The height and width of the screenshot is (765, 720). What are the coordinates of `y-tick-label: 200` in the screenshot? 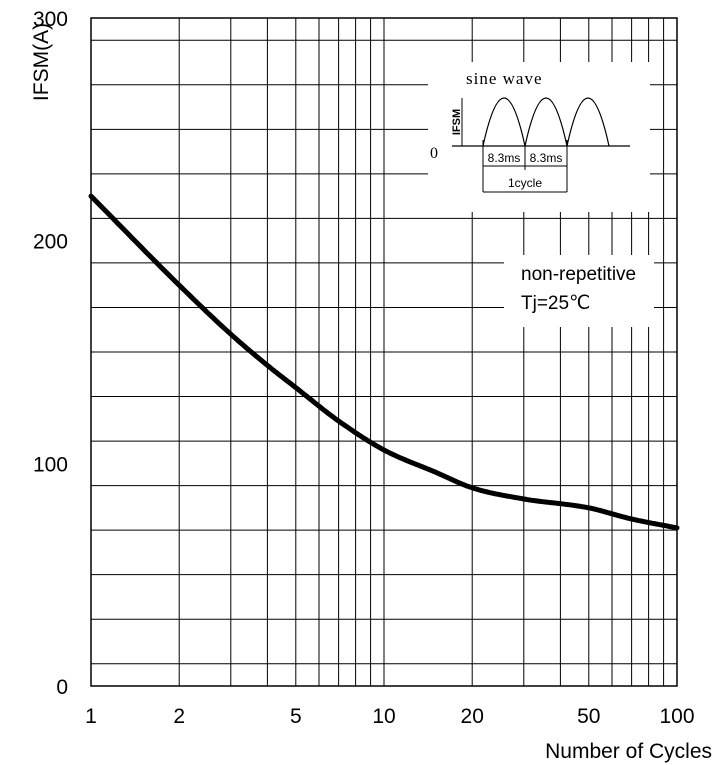 It's located at (50, 242).